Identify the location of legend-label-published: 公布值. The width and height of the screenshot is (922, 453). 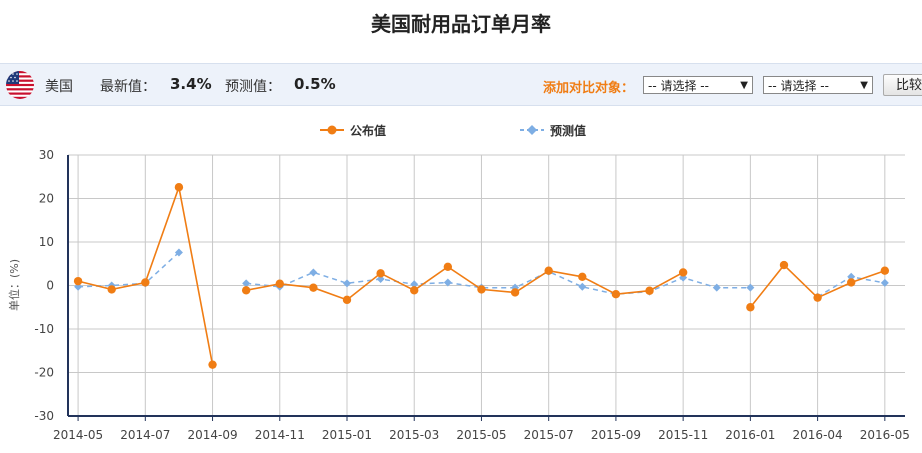
(368, 130).